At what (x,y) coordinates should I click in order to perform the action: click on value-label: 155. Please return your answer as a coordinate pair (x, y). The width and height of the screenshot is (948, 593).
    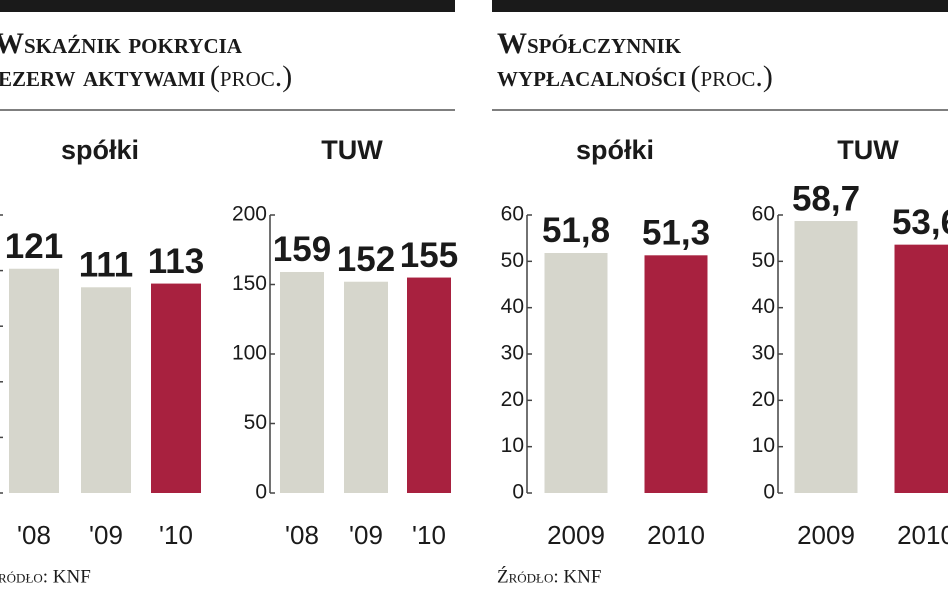
    Looking at the image, I should click on (429, 255).